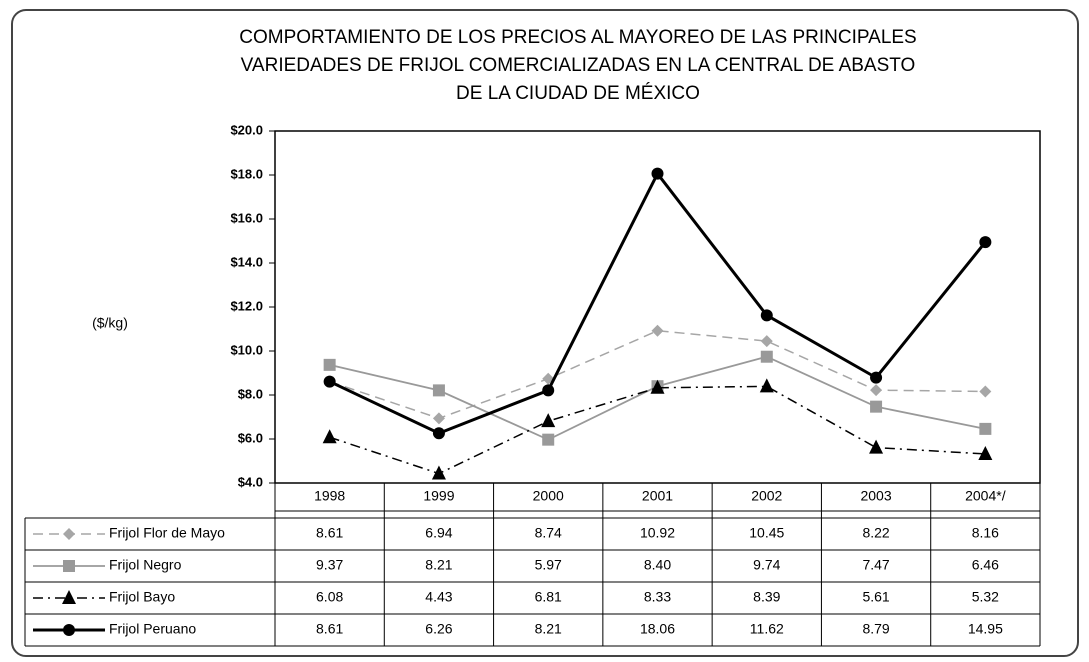 The width and height of the screenshot is (1089, 662). What do you see at coordinates (438, 533) in the screenshot?
I see `table-cell: 6.94` at bounding box center [438, 533].